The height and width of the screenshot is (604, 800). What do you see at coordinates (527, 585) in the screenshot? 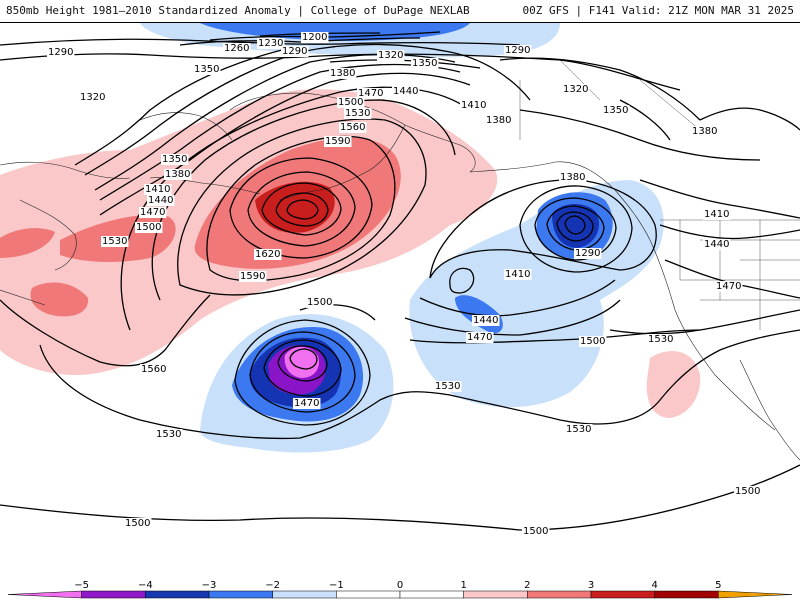
I see `colorbar-tick-label: 2` at bounding box center [527, 585].